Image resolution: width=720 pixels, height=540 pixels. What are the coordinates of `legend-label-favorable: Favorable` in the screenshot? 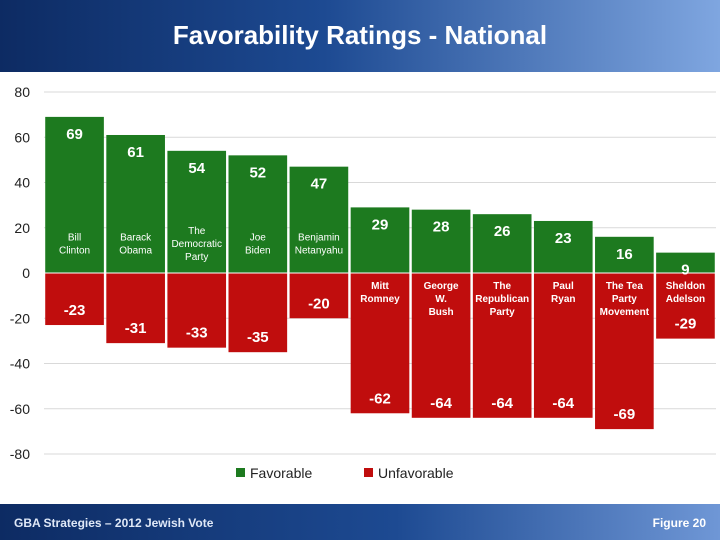 It's located at (281, 473).